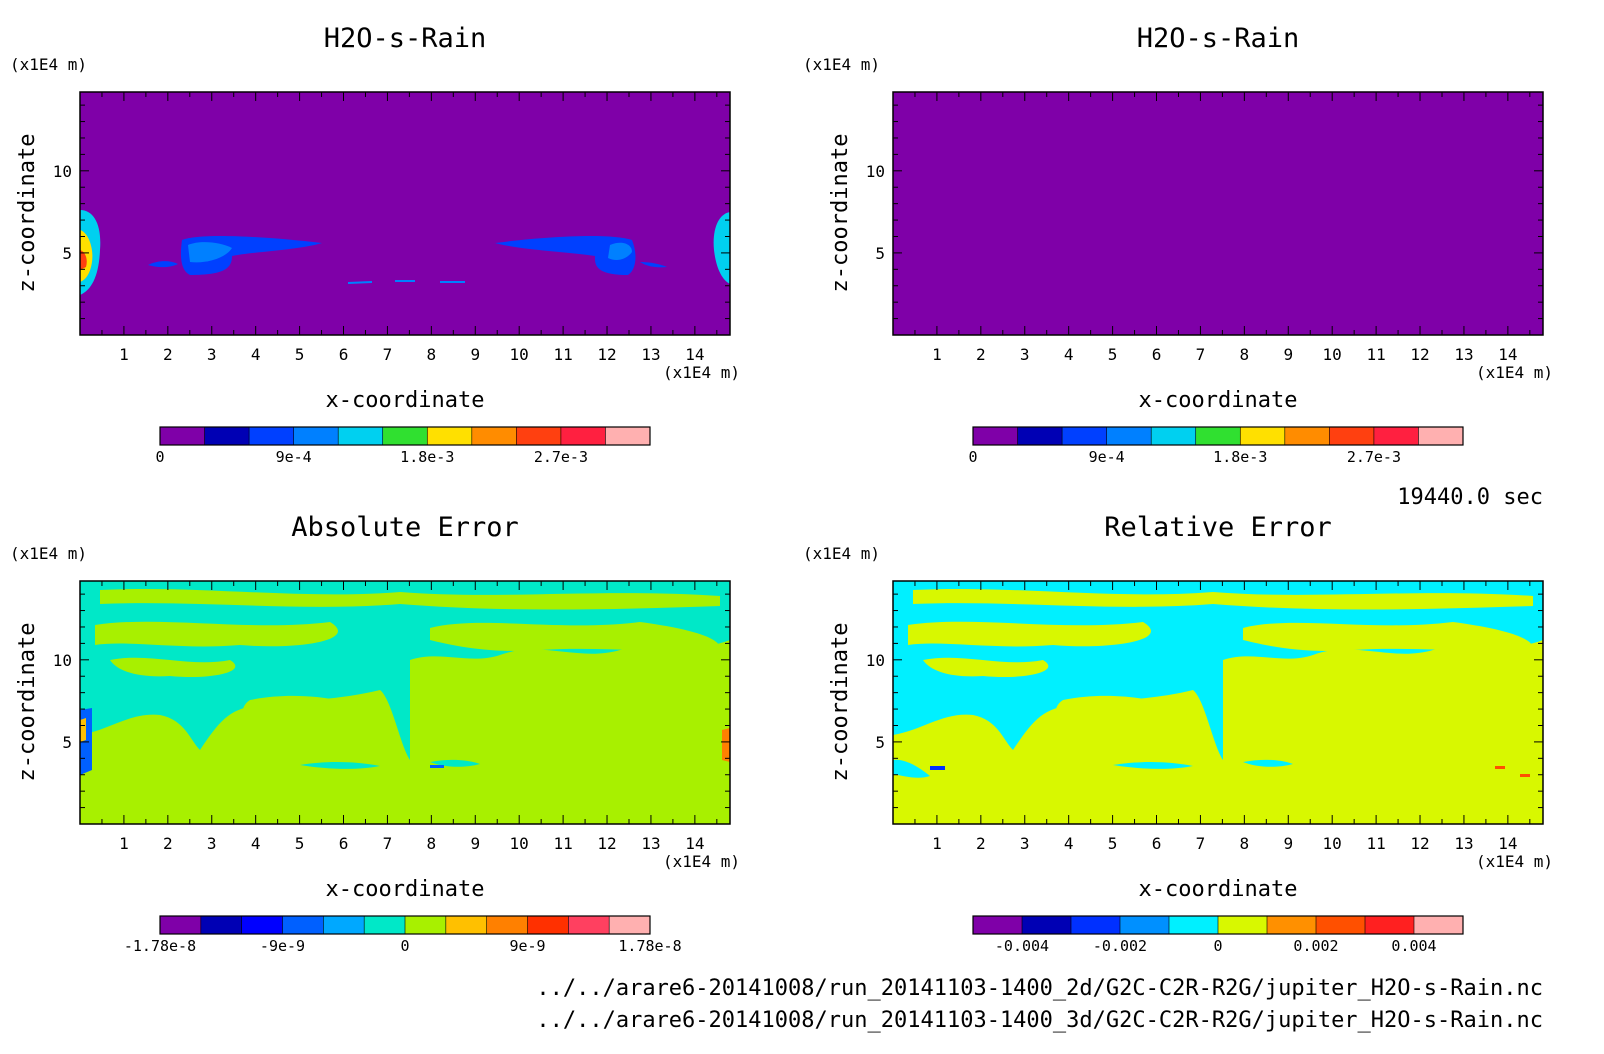 Image resolution: width=1604 pixels, height=1054 pixels. I want to click on plot-area, so click(405, 213).